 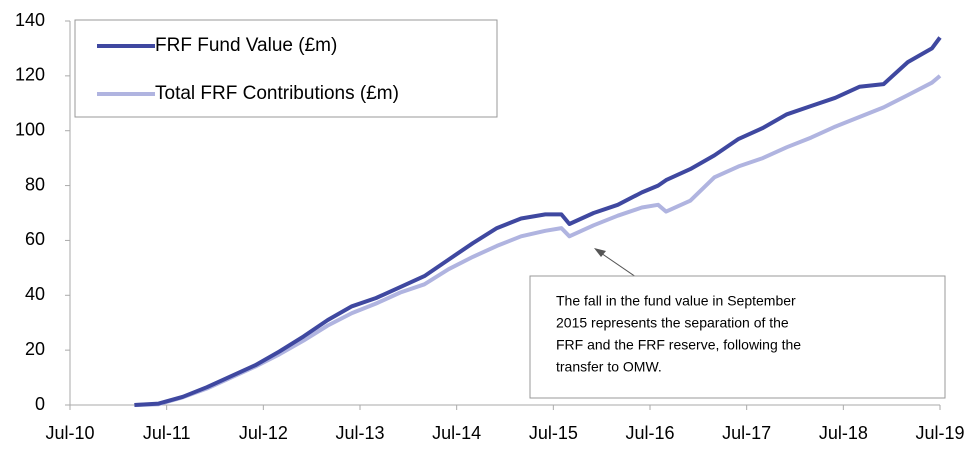 I want to click on x-tick-label: Jul-18, so click(x=843, y=433).